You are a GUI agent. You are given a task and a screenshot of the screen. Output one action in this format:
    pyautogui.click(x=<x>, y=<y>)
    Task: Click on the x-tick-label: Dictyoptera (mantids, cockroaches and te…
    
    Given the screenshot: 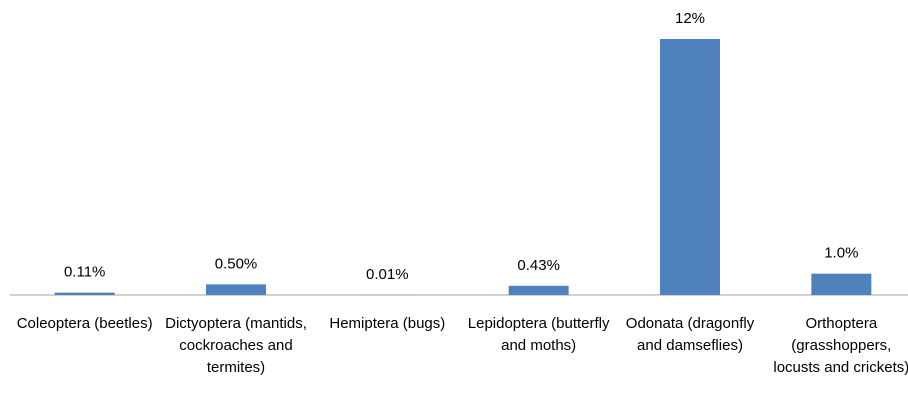 What is the action you would take?
    pyautogui.click(x=236, y=345)
    